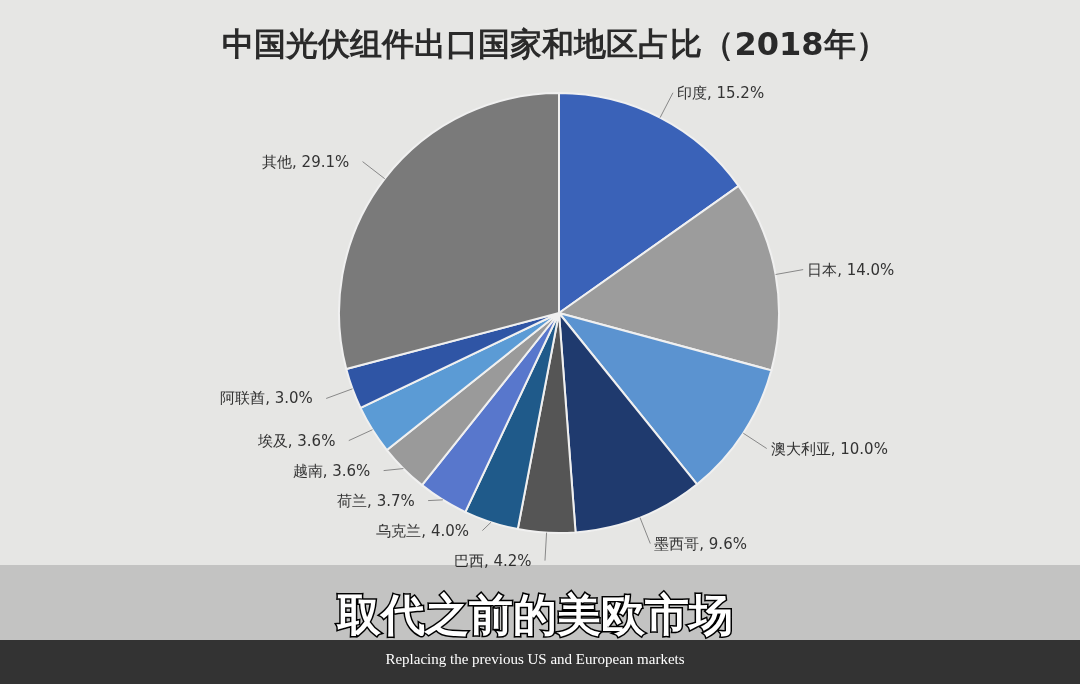 The image size is (1080, 684). Describe the element at coordinates (691, 92) in the screenshot. I see `slice-label: 印度` at that location.